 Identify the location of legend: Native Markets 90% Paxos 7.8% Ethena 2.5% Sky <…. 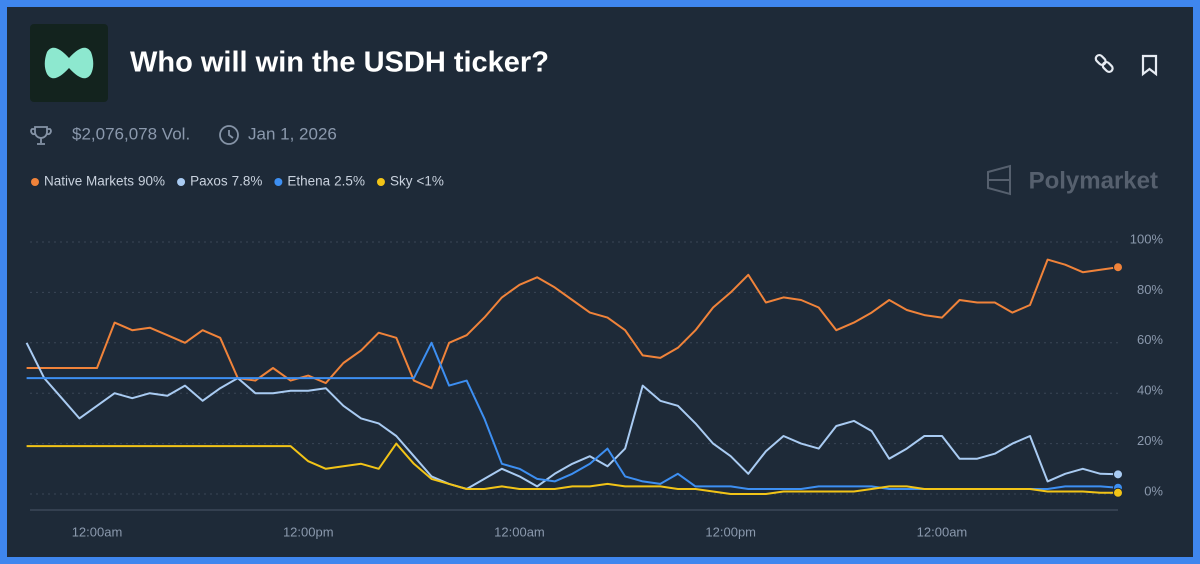
(237, 181).